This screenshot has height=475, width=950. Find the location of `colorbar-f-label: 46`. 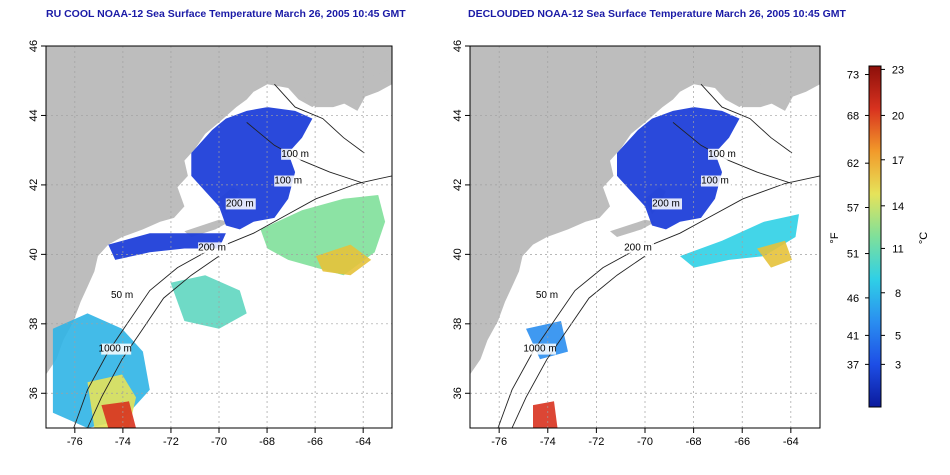

colorbar-f-label: 46 is located at coordinates (853, 299).